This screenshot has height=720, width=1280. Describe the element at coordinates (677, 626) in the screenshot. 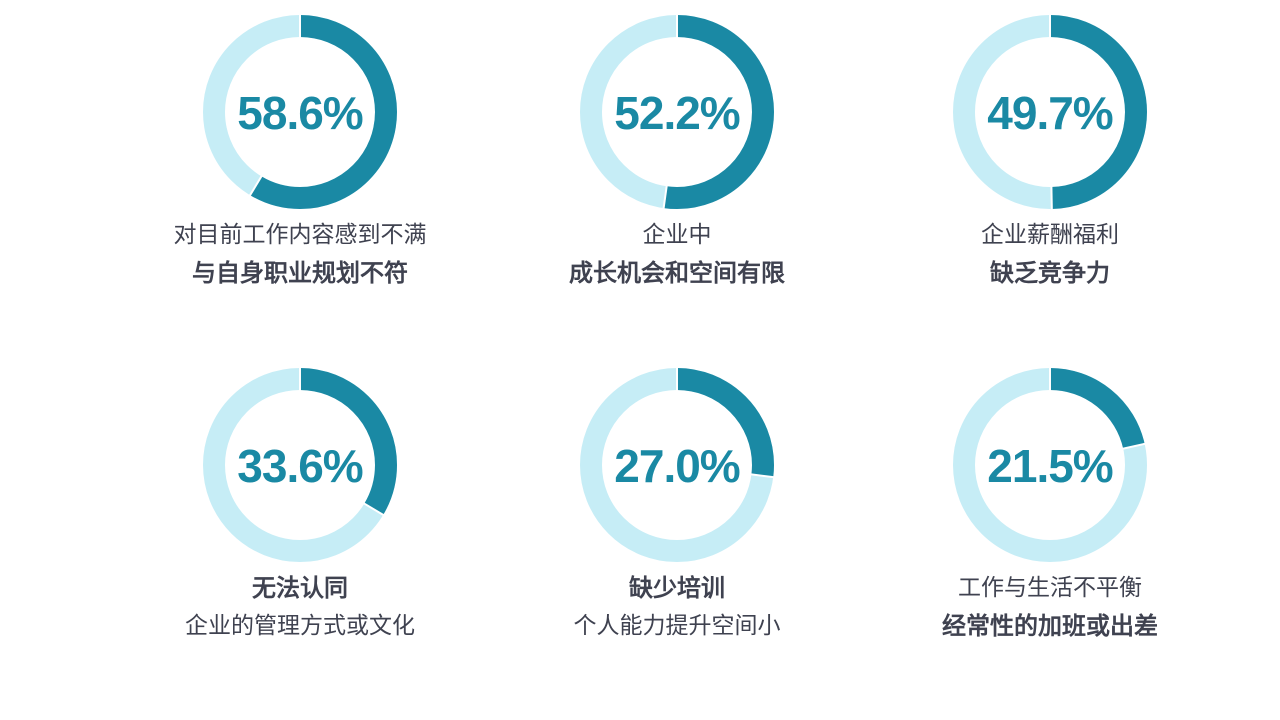

I see `caption-line: 个人能力提升空间小` at that location.